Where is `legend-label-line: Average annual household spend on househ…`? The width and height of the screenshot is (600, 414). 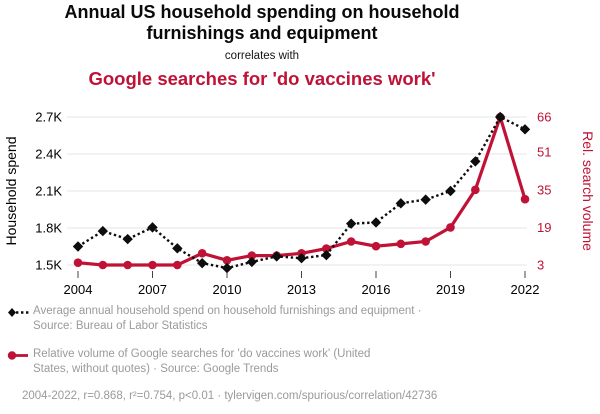 legend-label-line: Average annual household spend on househ… is located at coordinates (227, 311).